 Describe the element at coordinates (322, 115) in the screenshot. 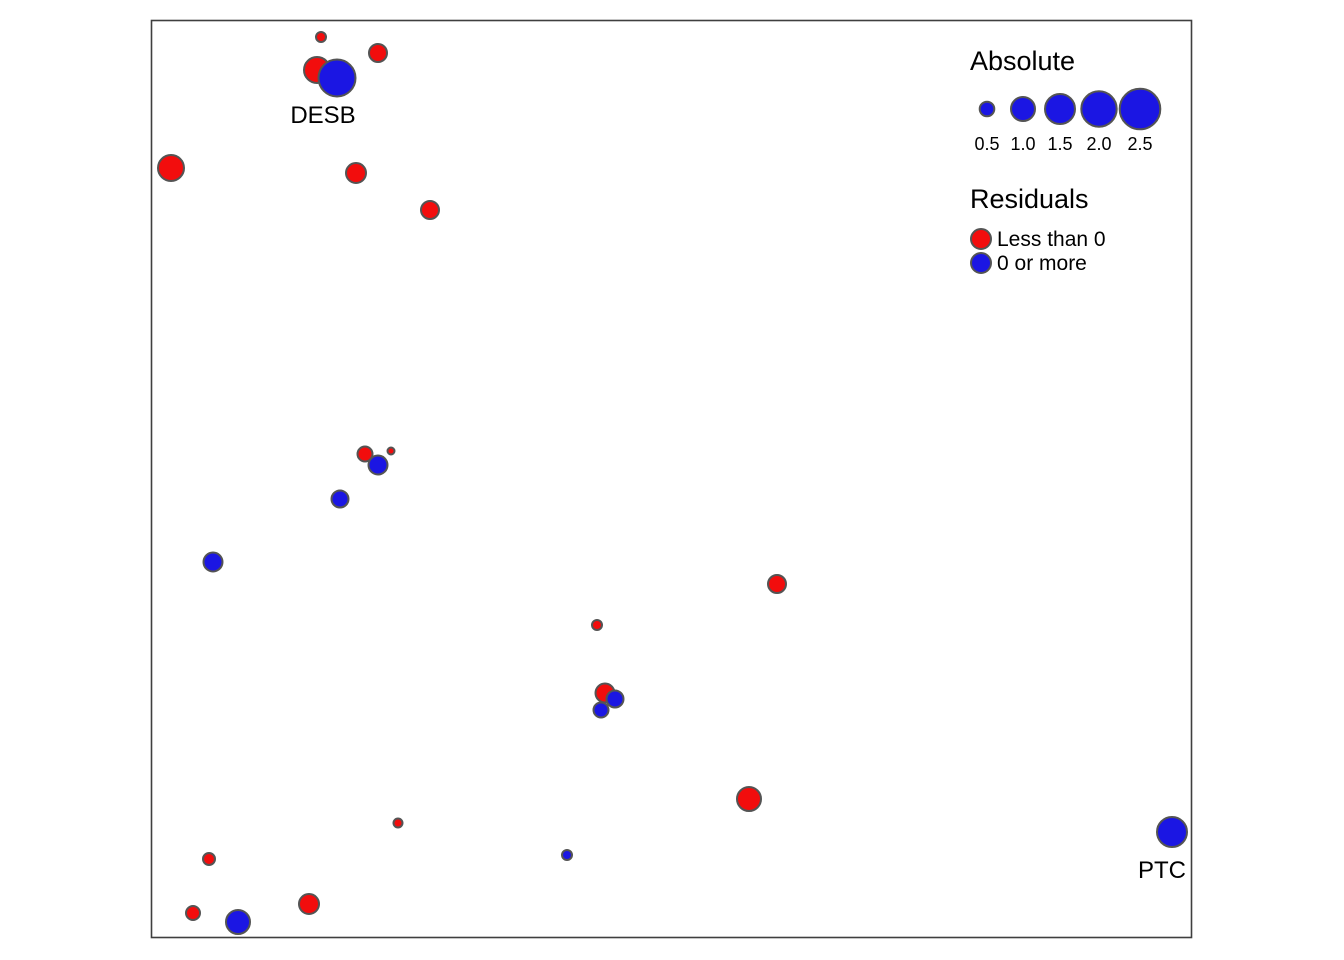

I see `point-label-desb: DESB` at that location.